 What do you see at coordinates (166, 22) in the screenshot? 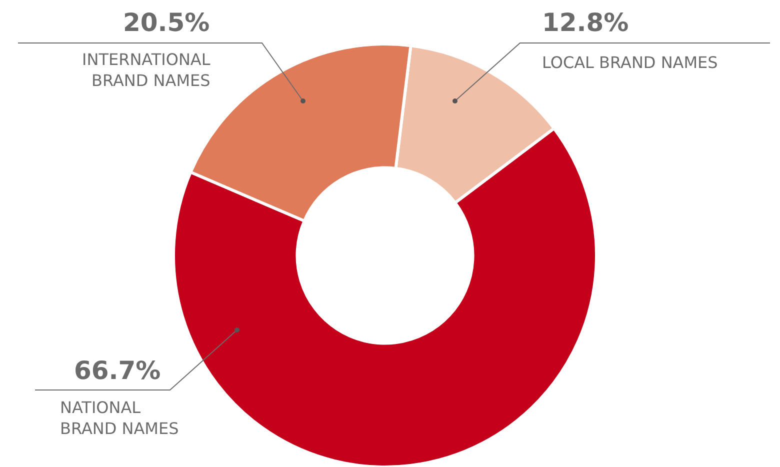
I see `data-label: 20.5%` at bounding box center [166, 22].